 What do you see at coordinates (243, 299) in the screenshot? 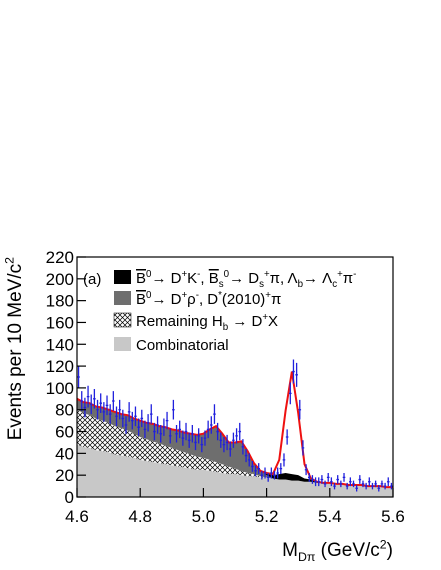
I see `text-segment: (2010)` at bounding box center [243, 299].